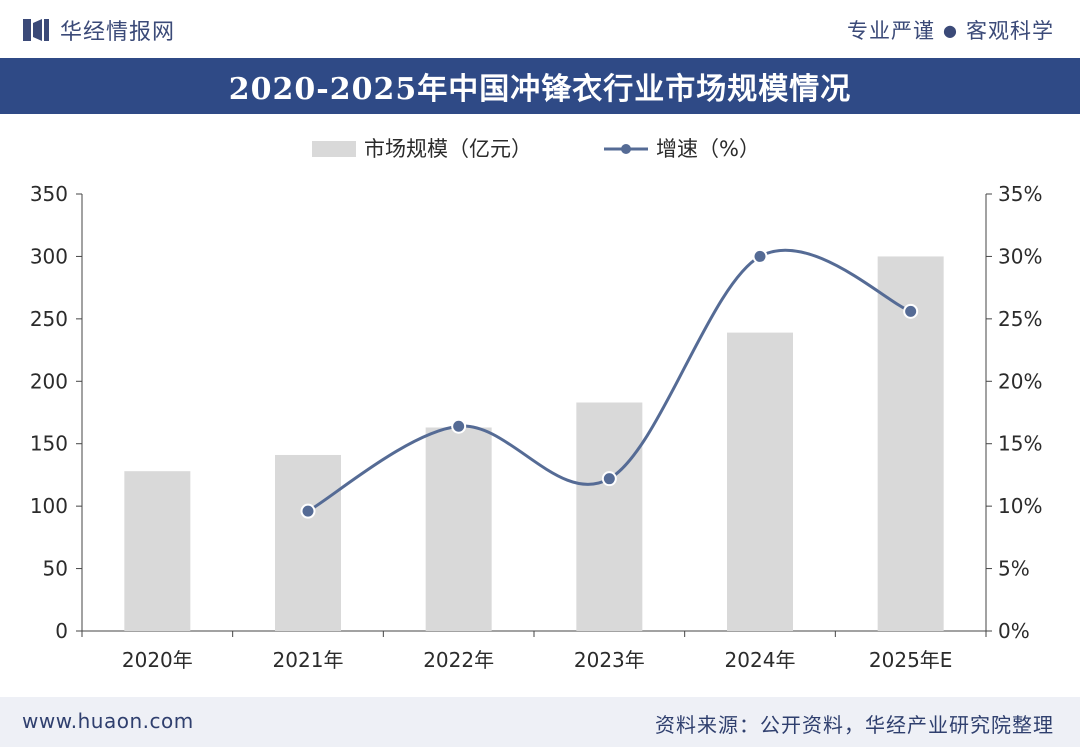 This screenshot has height=755, width=1080. What do you see at coordinates (49, 506) in the screenshot?
I see `y-left-tick-label: 100` at bounding box center [49, 506].